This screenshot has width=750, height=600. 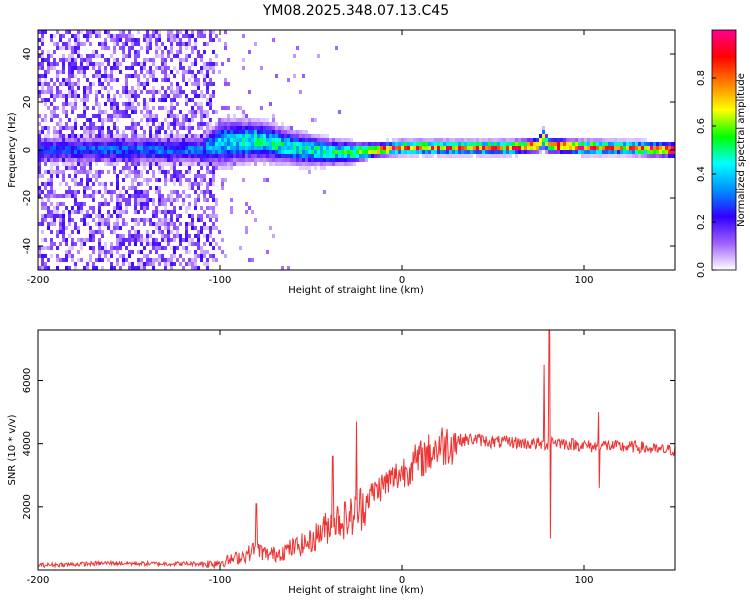 I want to click on spectrogram-cell-2065, so click(x=210, y=172).